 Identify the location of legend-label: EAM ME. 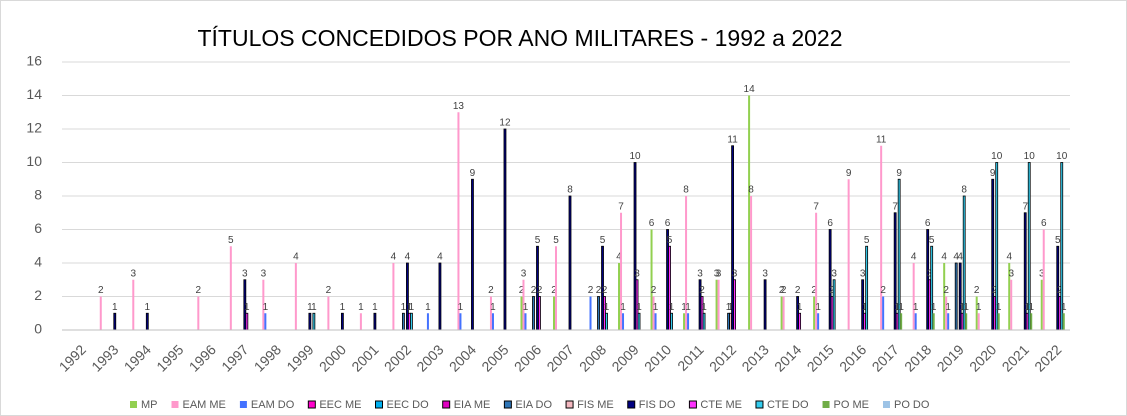
(204, 405).